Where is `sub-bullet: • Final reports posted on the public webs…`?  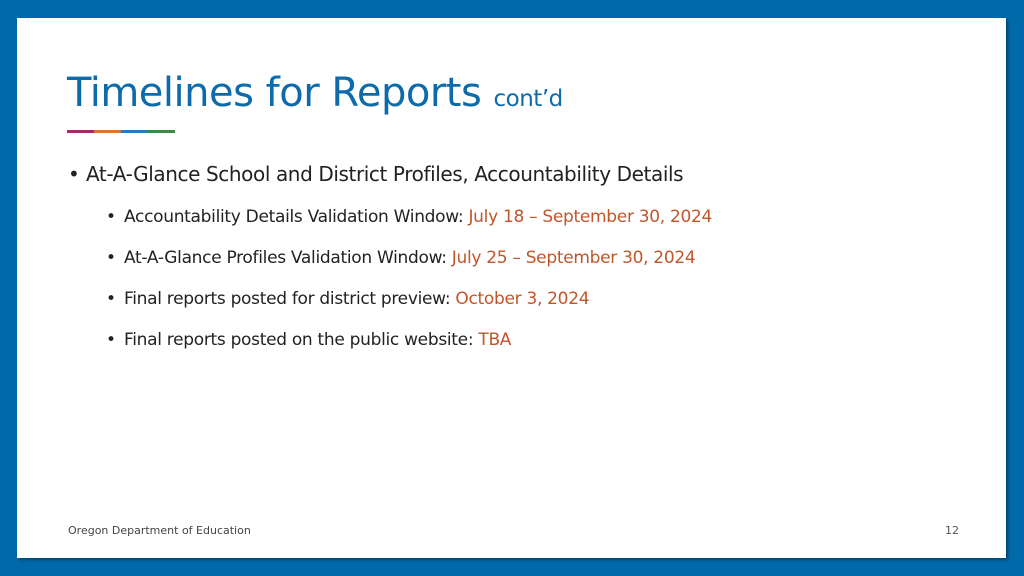 sub-bullet: • Final reports posted on the public webs… is located at coordinates (309, 340).